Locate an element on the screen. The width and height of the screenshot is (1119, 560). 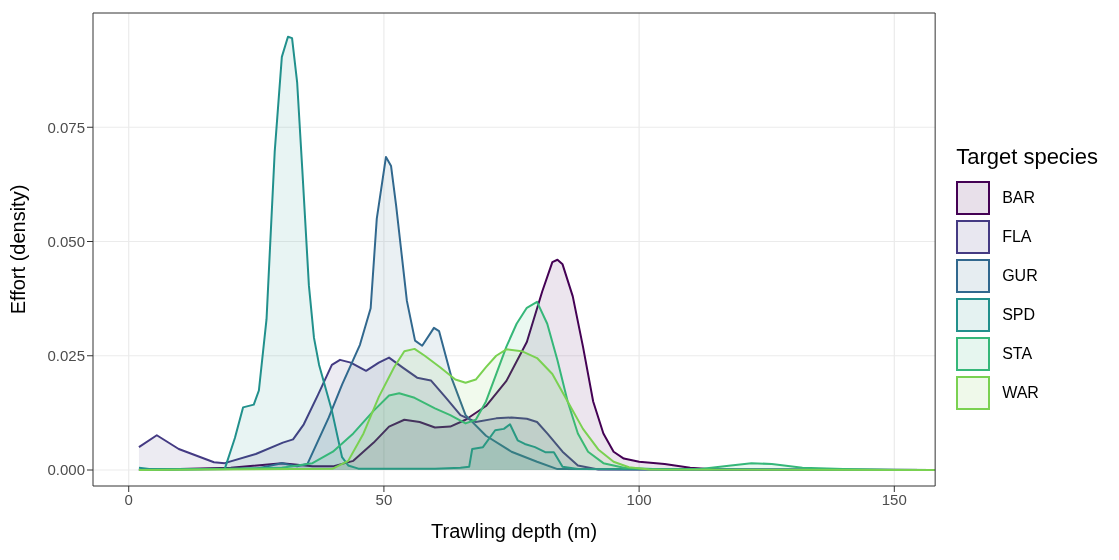
x-tick-label: 0 is located at coordinates (128, 499).